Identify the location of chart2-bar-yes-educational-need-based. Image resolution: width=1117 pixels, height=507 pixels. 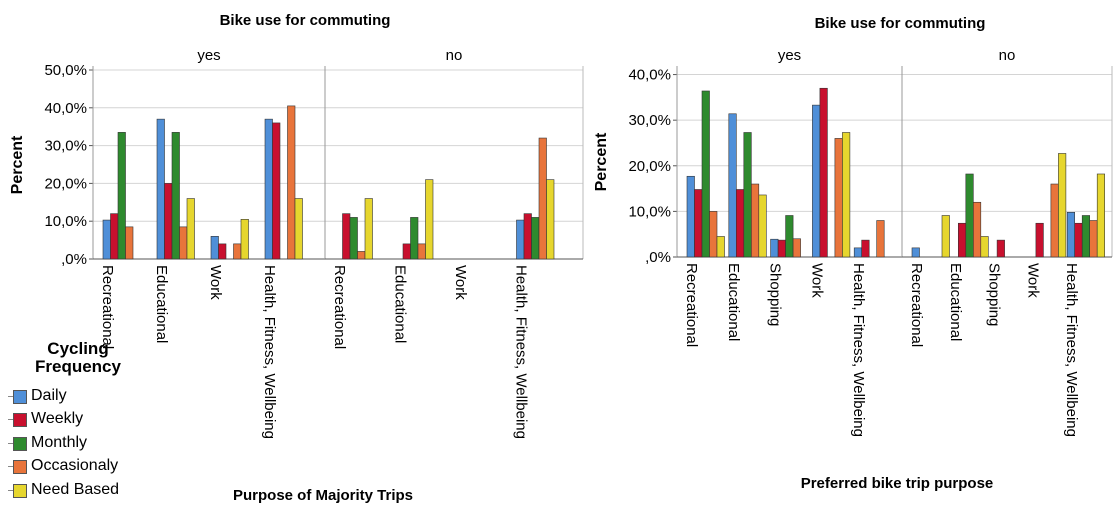
(762, 226).